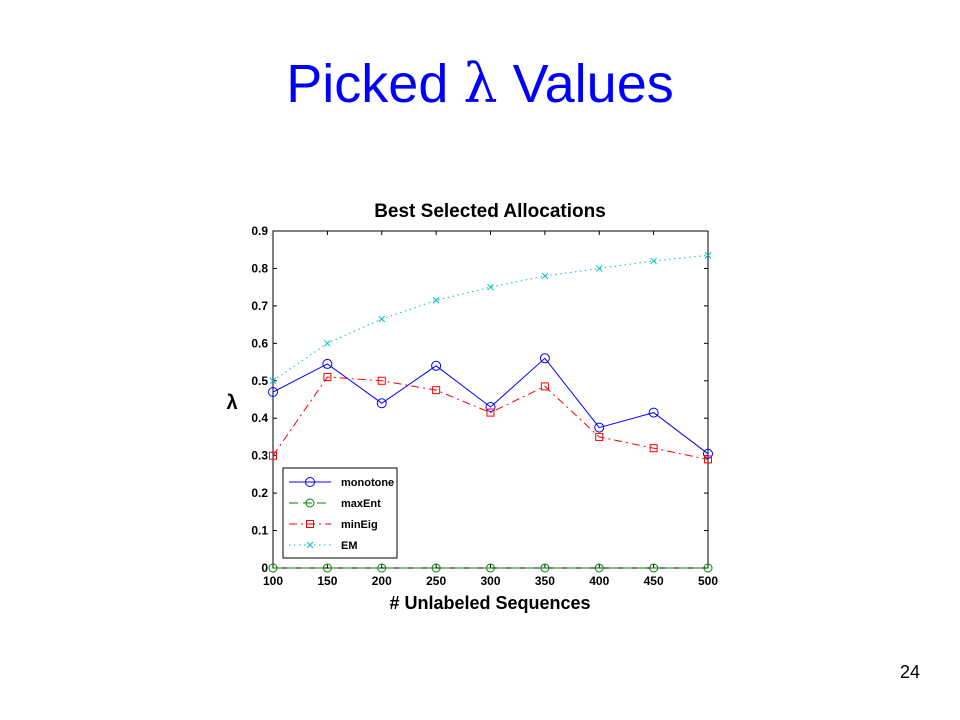 The height and width of the screenshot is (720, 960). Describe the element at coordinates (361, 504) in the screenshot. I see `legend-label-maxEnt: maxEnt` at that location.